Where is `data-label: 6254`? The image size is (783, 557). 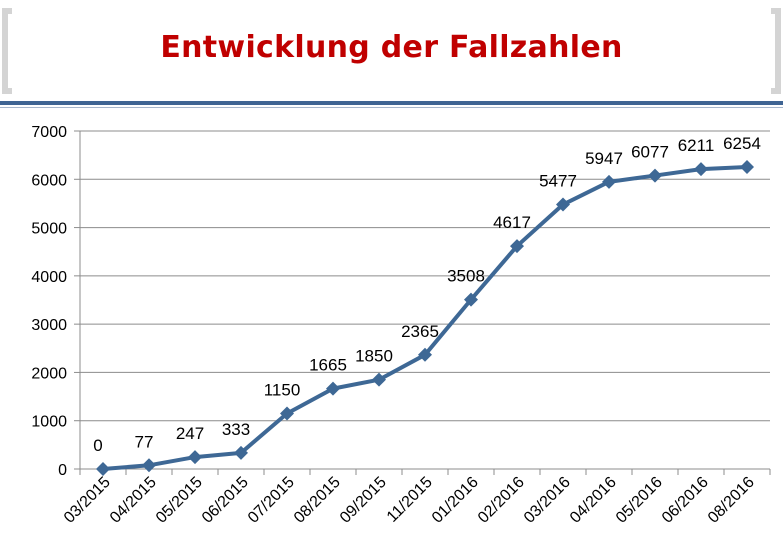
data-label: 6254 is located at coordinates (742, 143).